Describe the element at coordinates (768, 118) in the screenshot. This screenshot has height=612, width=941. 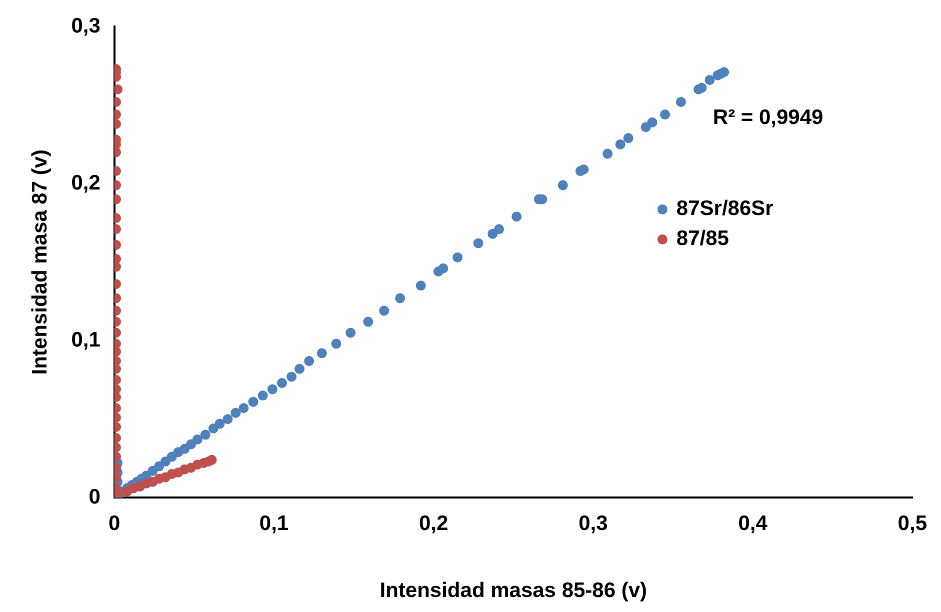
I see `annotation: R² = 0,9949` at that location.